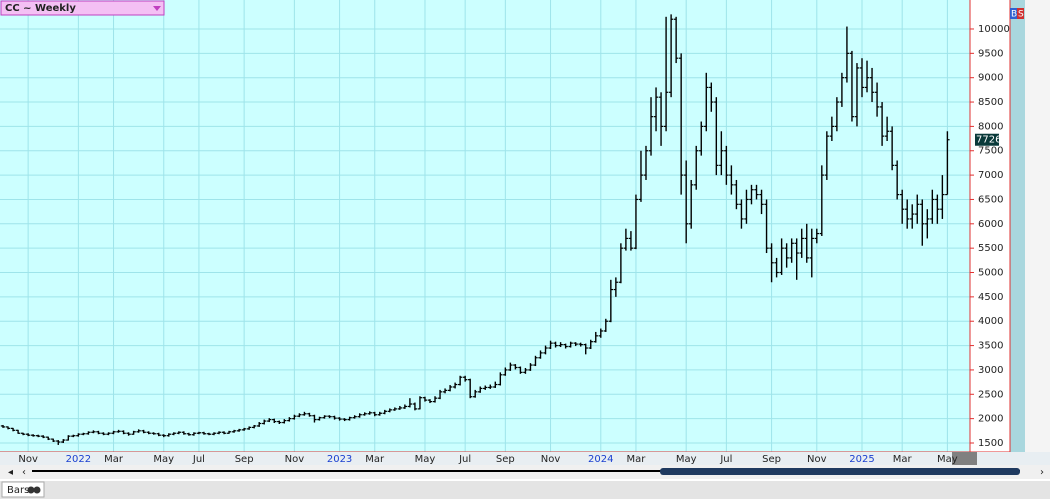 The width and height of the screenshot is (1050, 499). I want to click on y-tick-label: 1500, so click(990, 443).